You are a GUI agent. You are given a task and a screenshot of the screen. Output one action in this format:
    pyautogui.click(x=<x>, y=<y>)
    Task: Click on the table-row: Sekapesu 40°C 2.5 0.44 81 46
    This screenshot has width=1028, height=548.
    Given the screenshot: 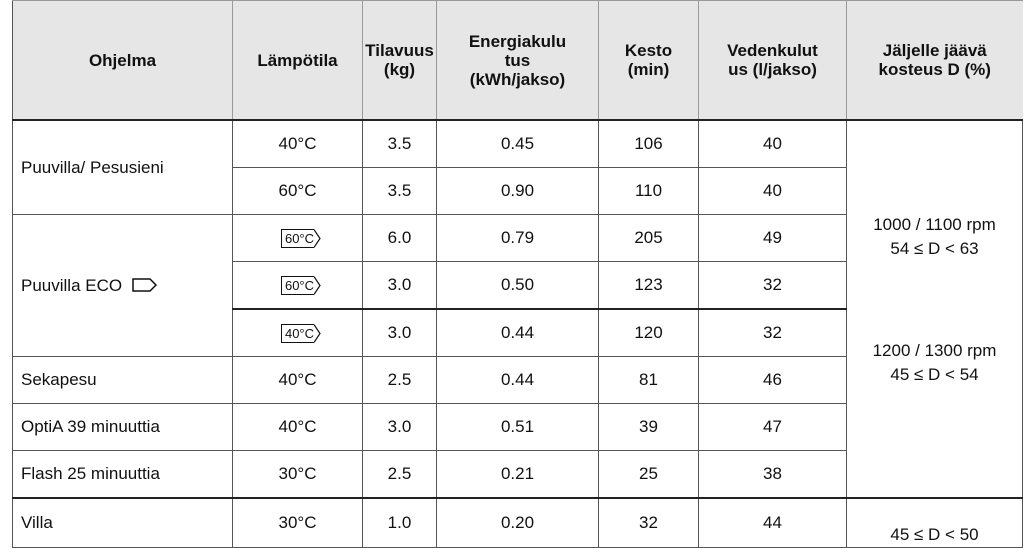 What is the action you would take?
    pyautogui.click(x=517, y=380)
    